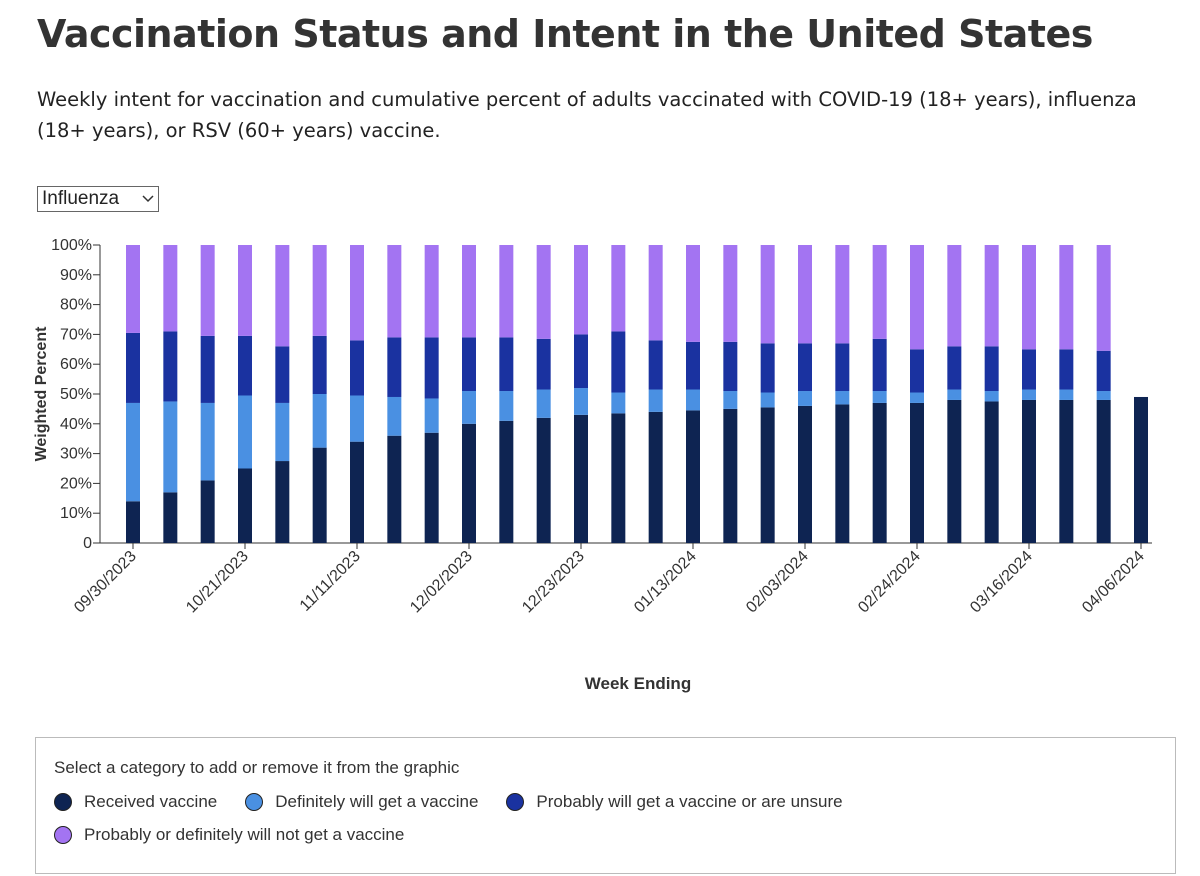  I want to click on y-tick-label: 100%, so click(71, 245).